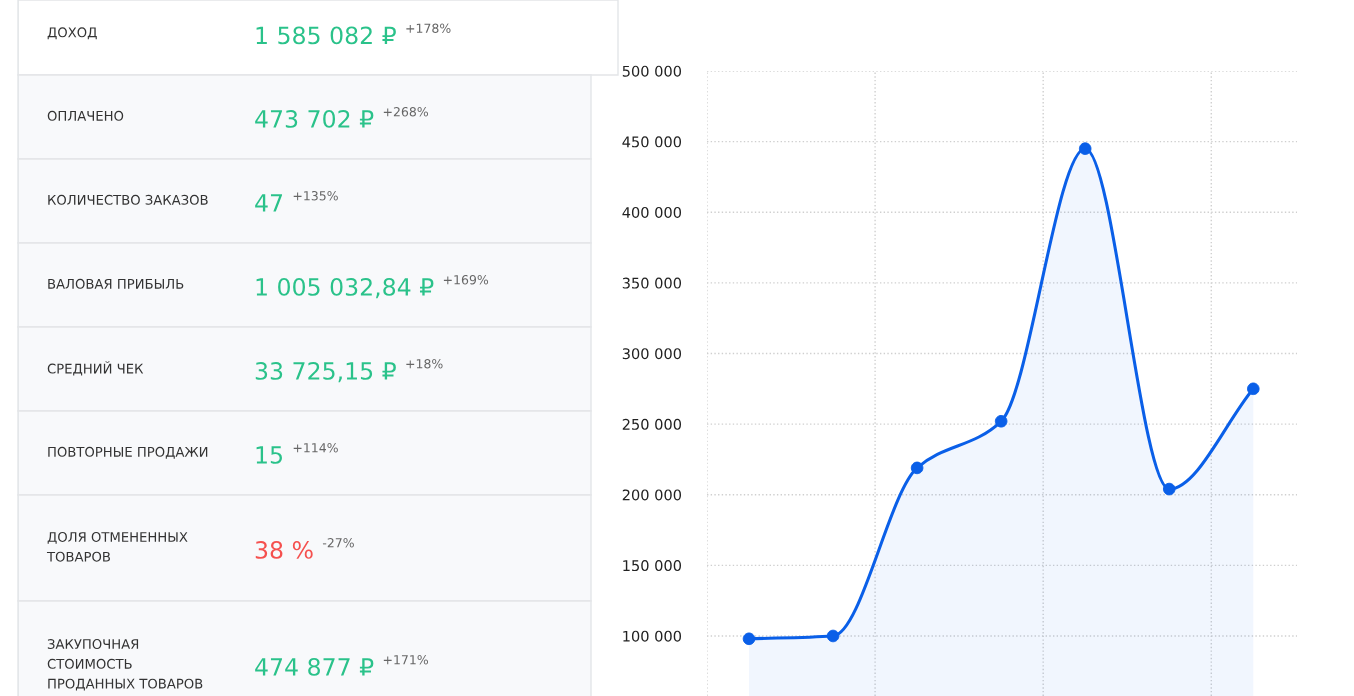 The width and height of the screenshot is (1354, 696). What do you see at coordinates (406, 660) in the screenshot?
I see `text: +171%` at bounding box center [406, 660].